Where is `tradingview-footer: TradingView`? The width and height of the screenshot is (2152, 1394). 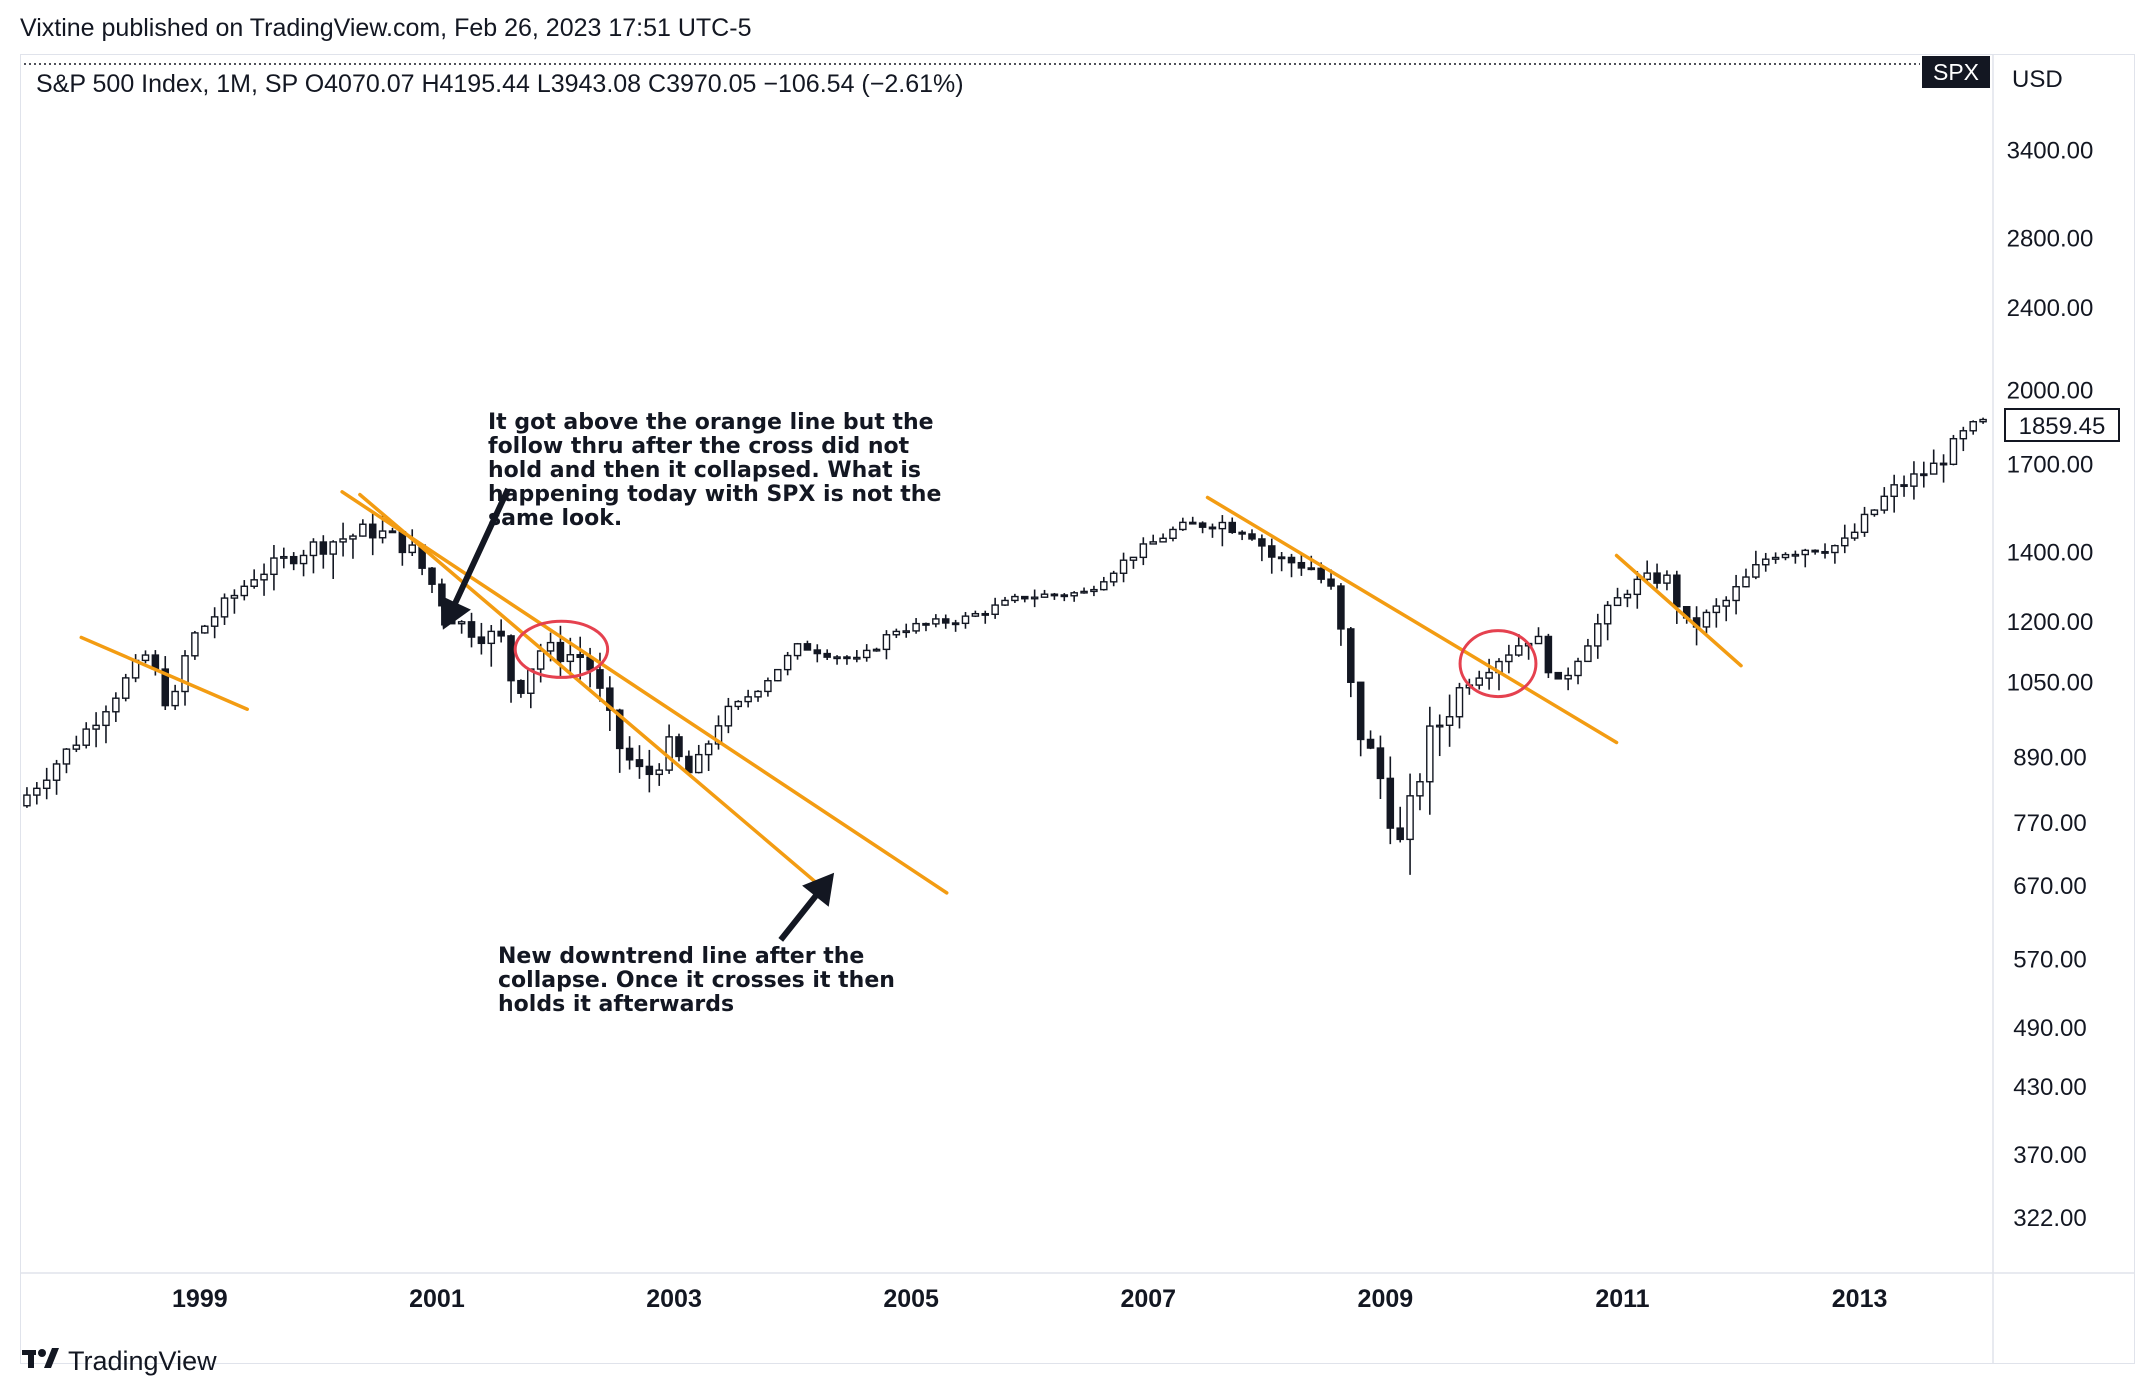 tradingview-footer: TradingView is located at coordinates (119, 1361).